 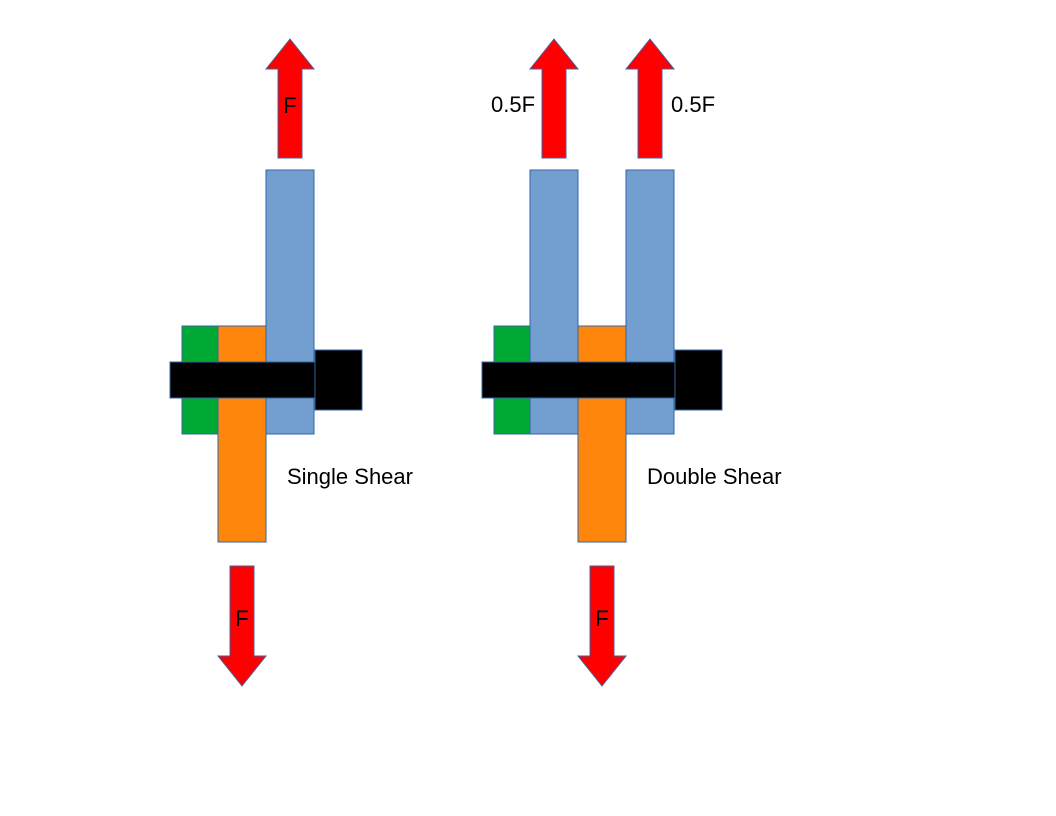 I want to click on single-shear-bottom-force-arrow, so click(x=242, y=626).